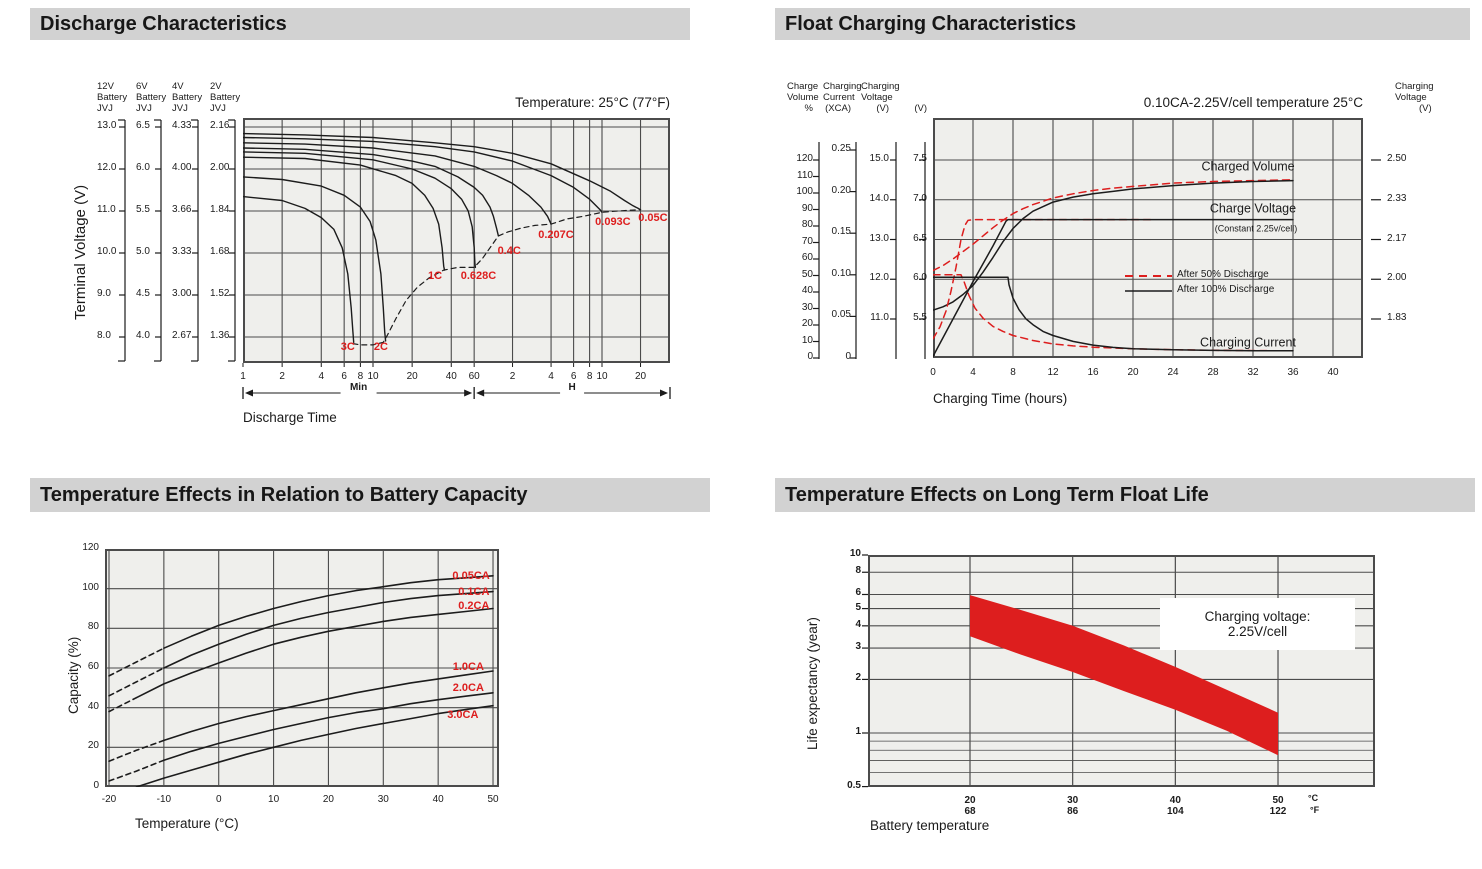 This screenshot has width=1482, height=869. What do you see at coordinates (1257, 616) in the screenshot?
I see `charging-voltage-annotation-line1: Charging voltage:` at bounding box center [1257, 616].